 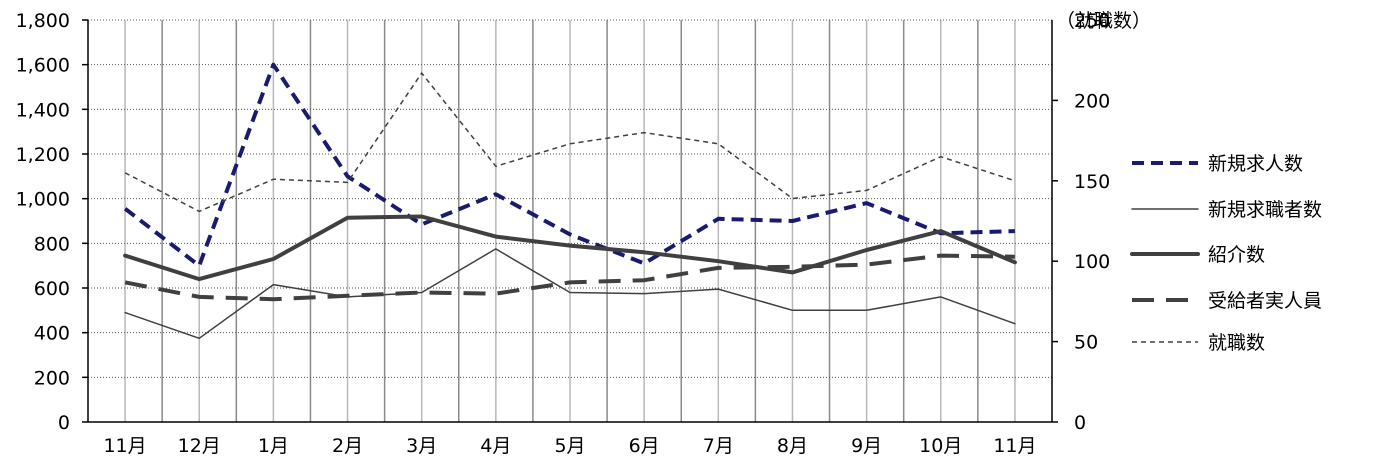 I want to click on x-axis-tick-labels: 11月 12月 1月 2月 3月 4月 5月 6月 7月 8月 9月 10月 11月, so click(x=569, y=446).